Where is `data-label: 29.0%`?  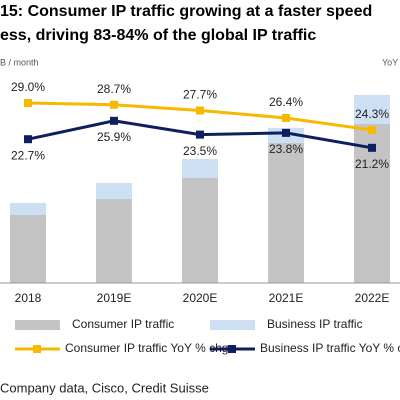
data-label: 29.0% is located at coordinates (28, 87).